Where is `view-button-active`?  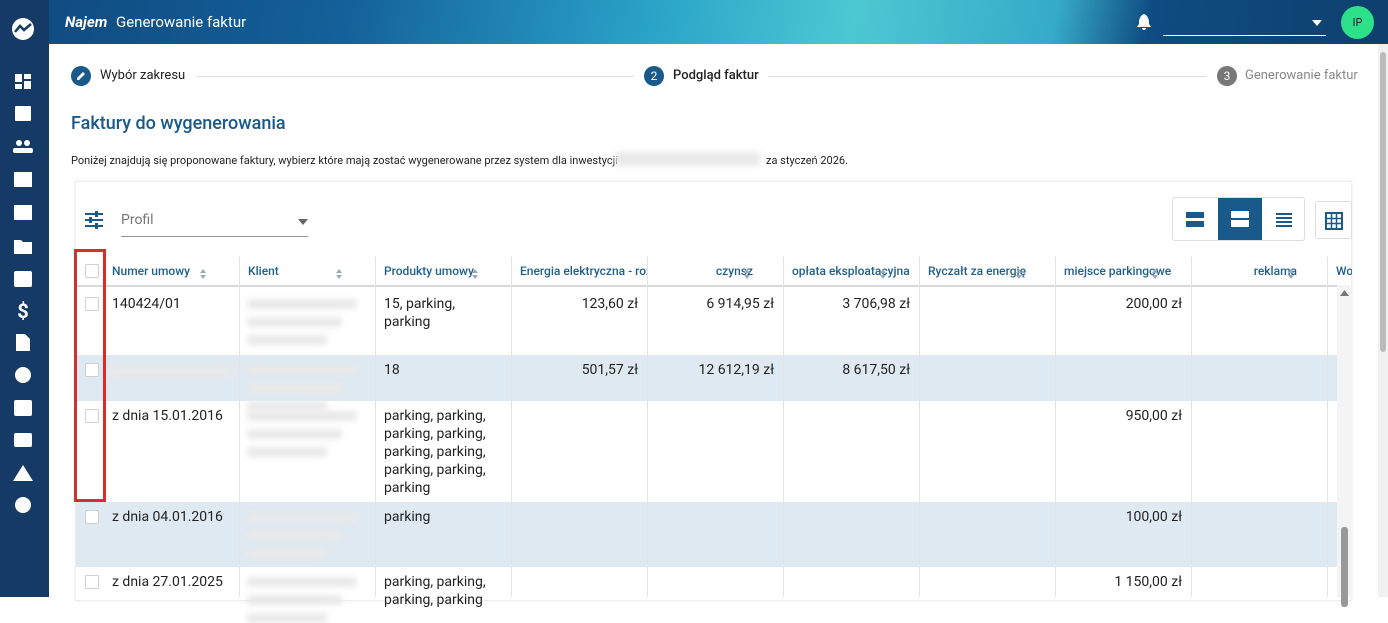
view-button-active is located at coordinates (1240, 219).